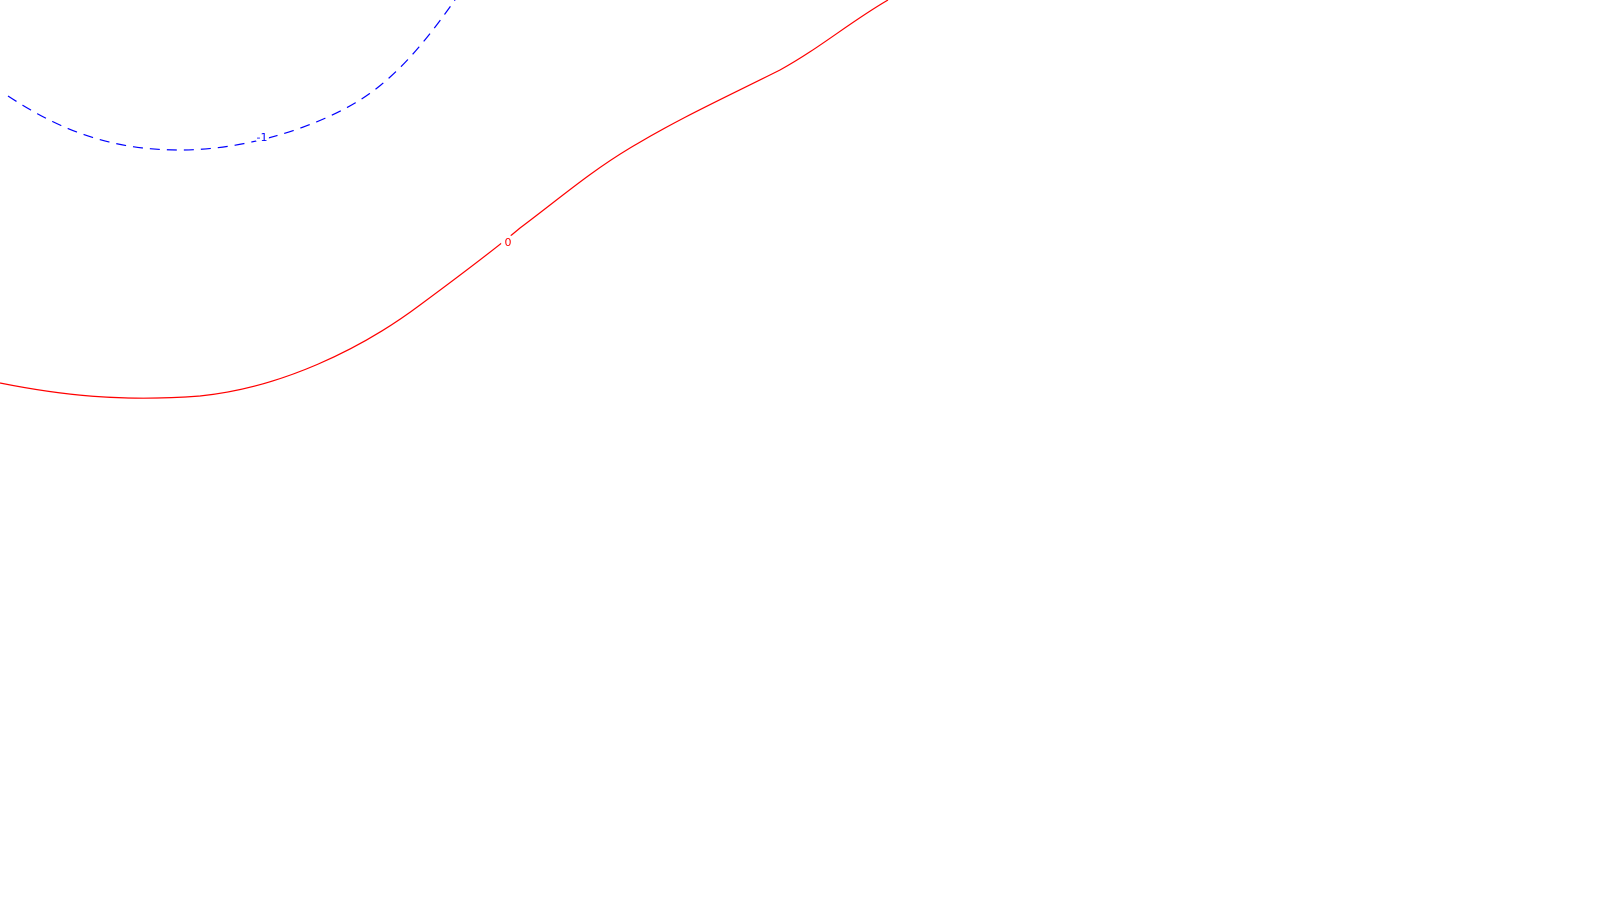  I want to click on contour-label-level-neg1: -1, so click(262, 137).